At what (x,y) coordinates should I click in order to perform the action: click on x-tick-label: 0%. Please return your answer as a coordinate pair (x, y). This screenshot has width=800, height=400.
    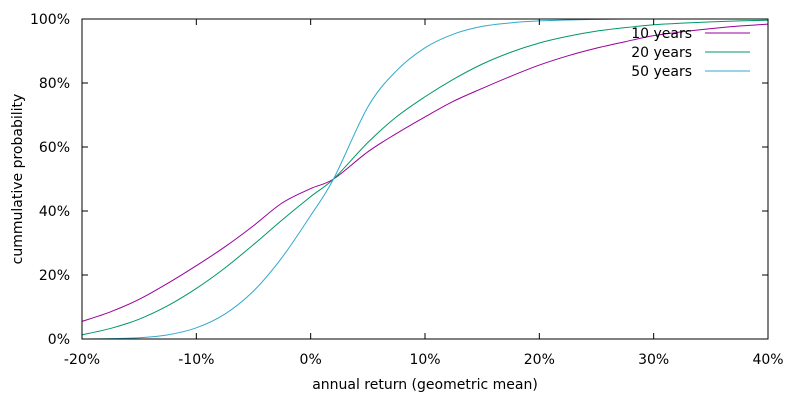
    Looking at the image, I should click on (311, 360).